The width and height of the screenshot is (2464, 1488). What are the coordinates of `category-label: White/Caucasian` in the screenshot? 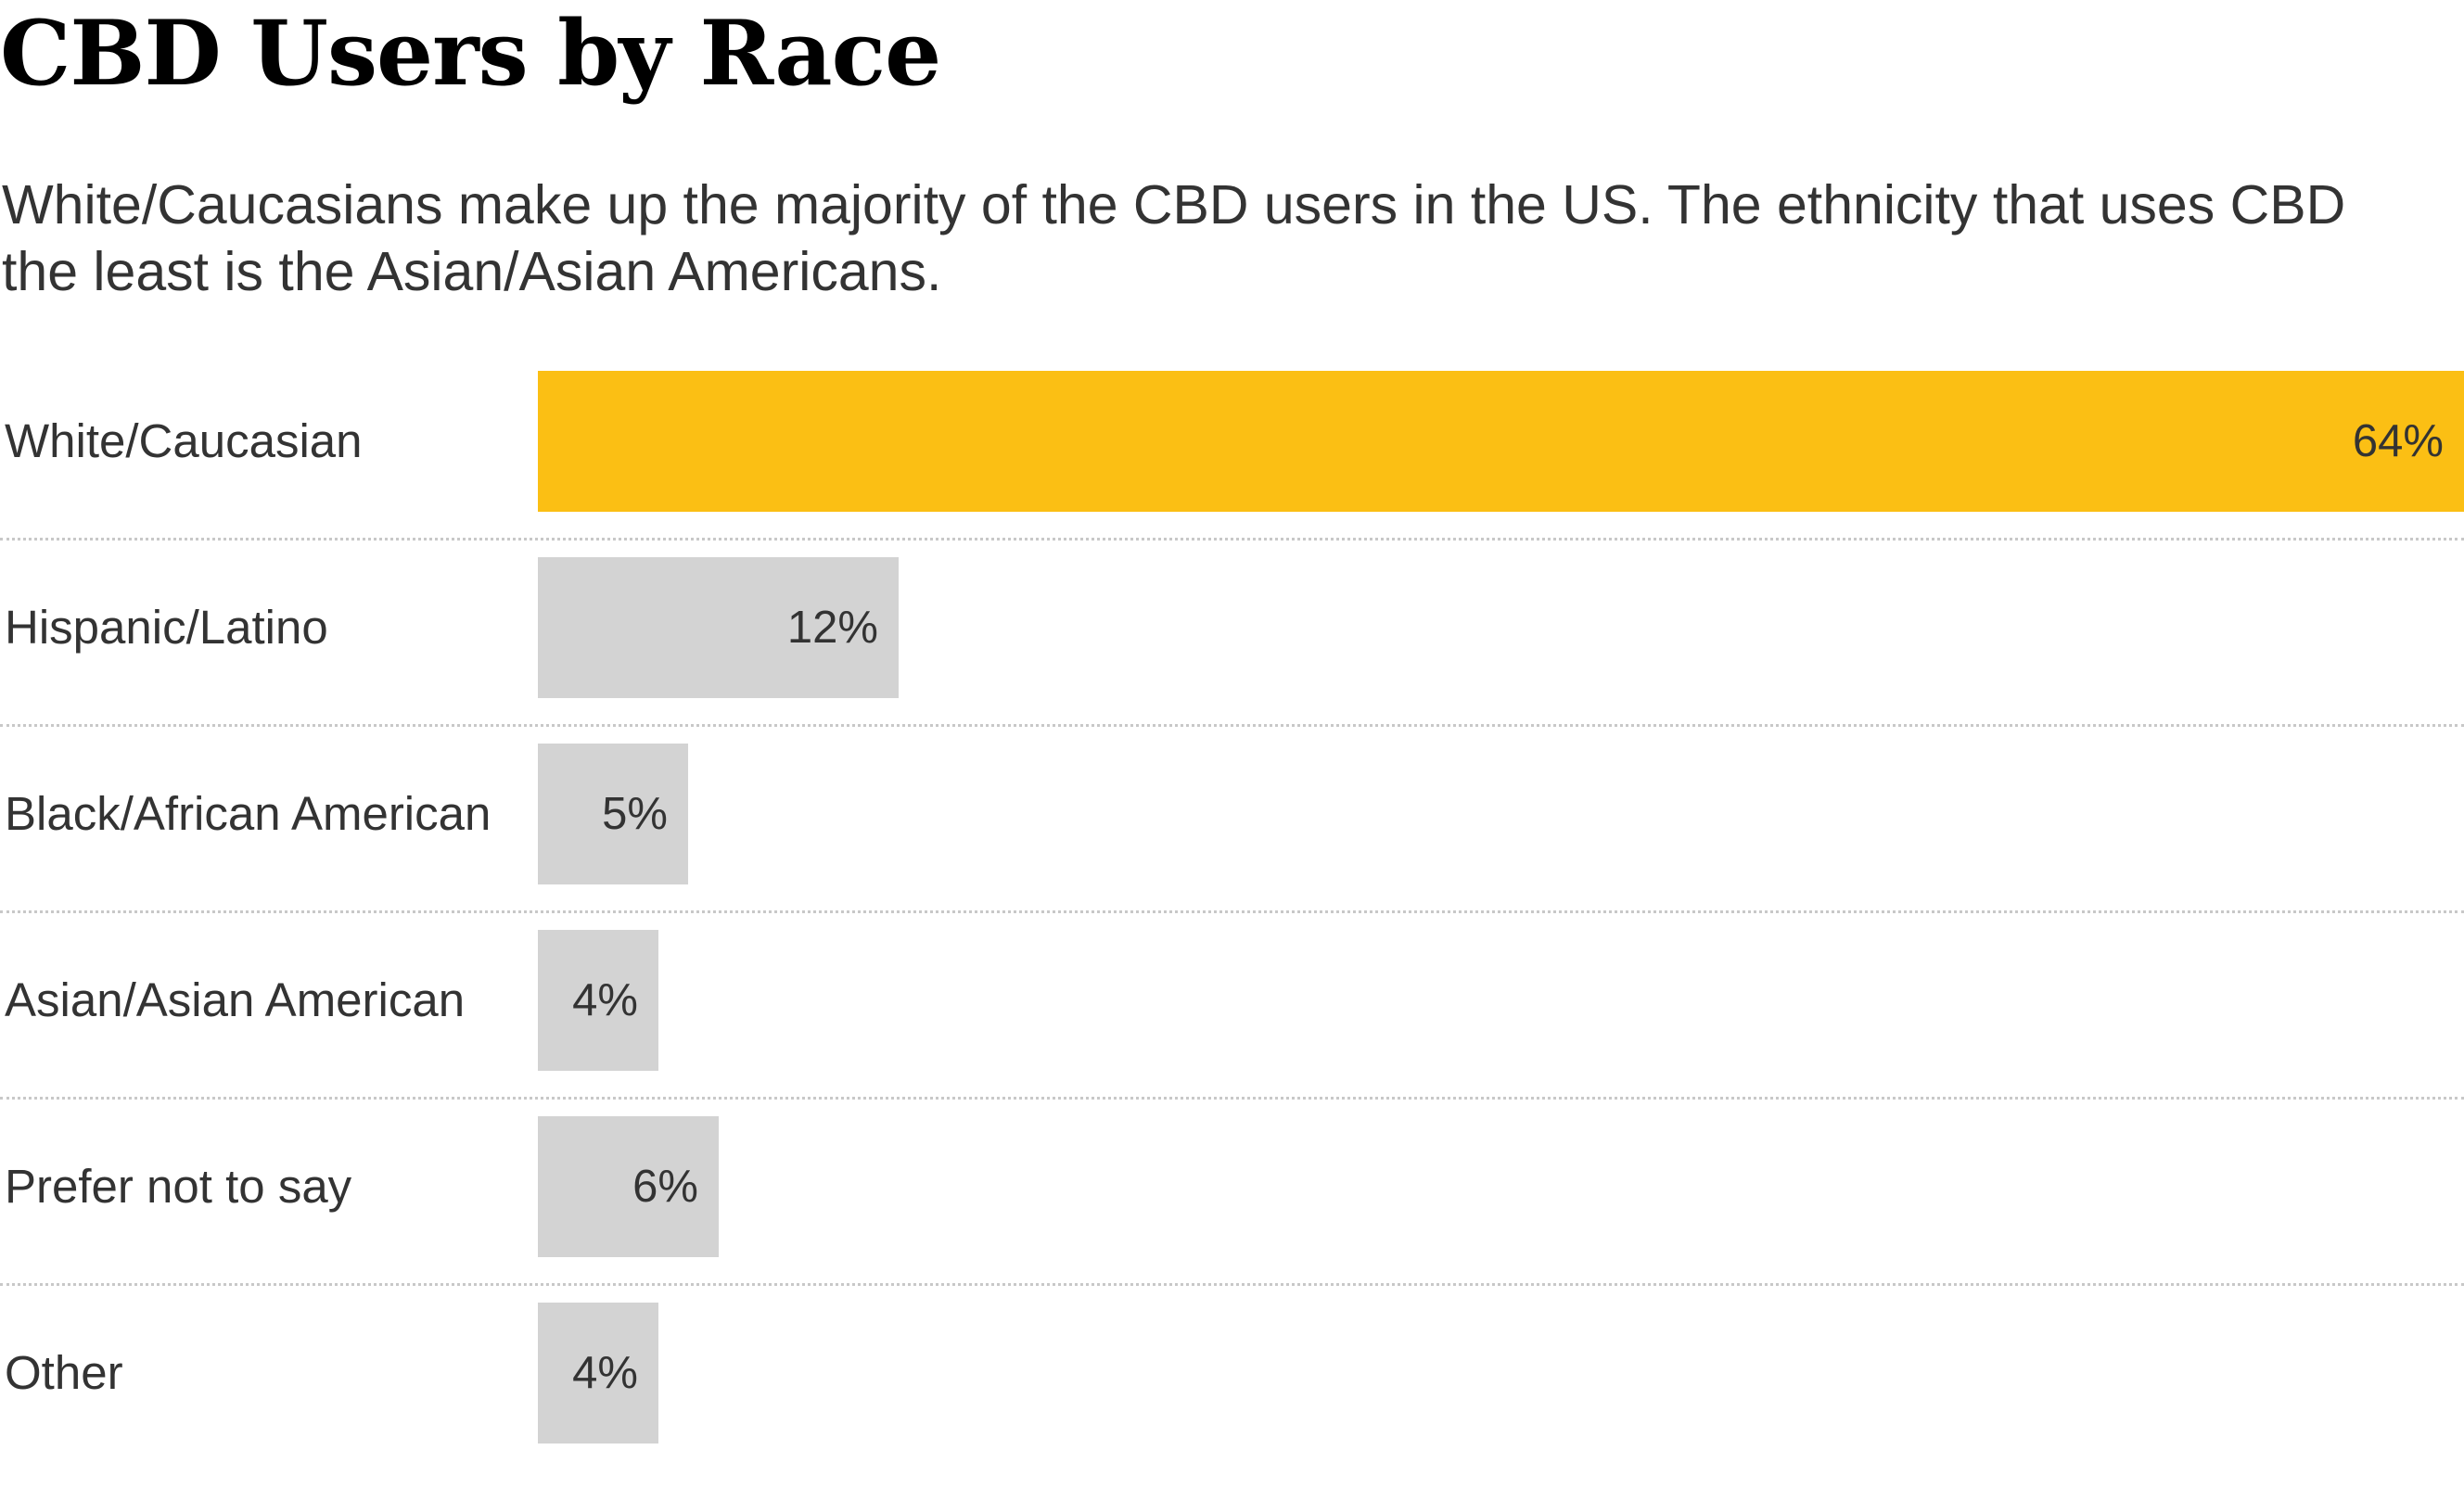 It's located at (184, 440).